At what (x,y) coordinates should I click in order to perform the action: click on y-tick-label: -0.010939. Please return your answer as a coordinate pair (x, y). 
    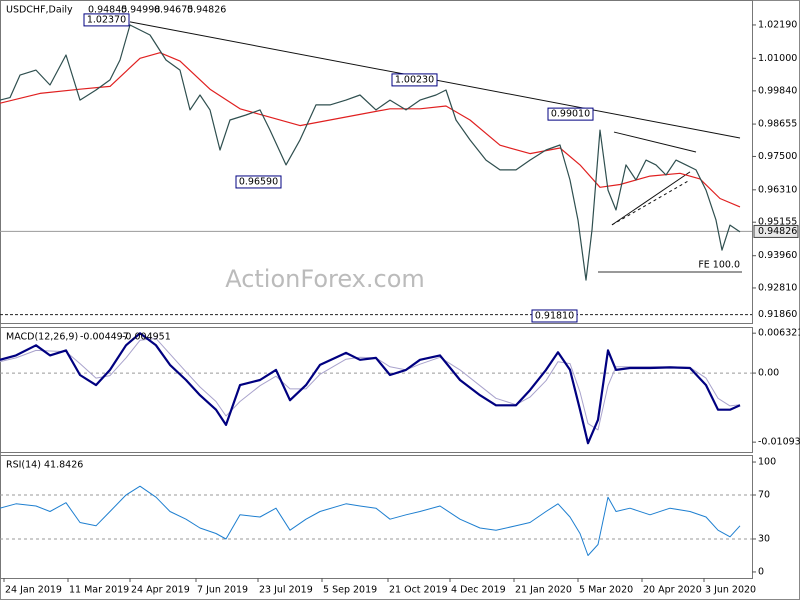
    Looking at the image, I should click on (779, 442).